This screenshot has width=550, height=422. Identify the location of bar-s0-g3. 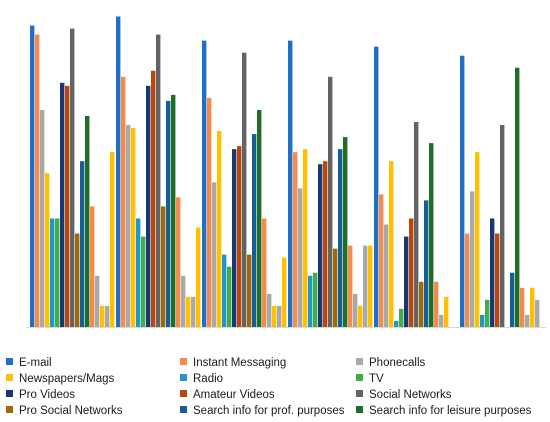
(290, 183).